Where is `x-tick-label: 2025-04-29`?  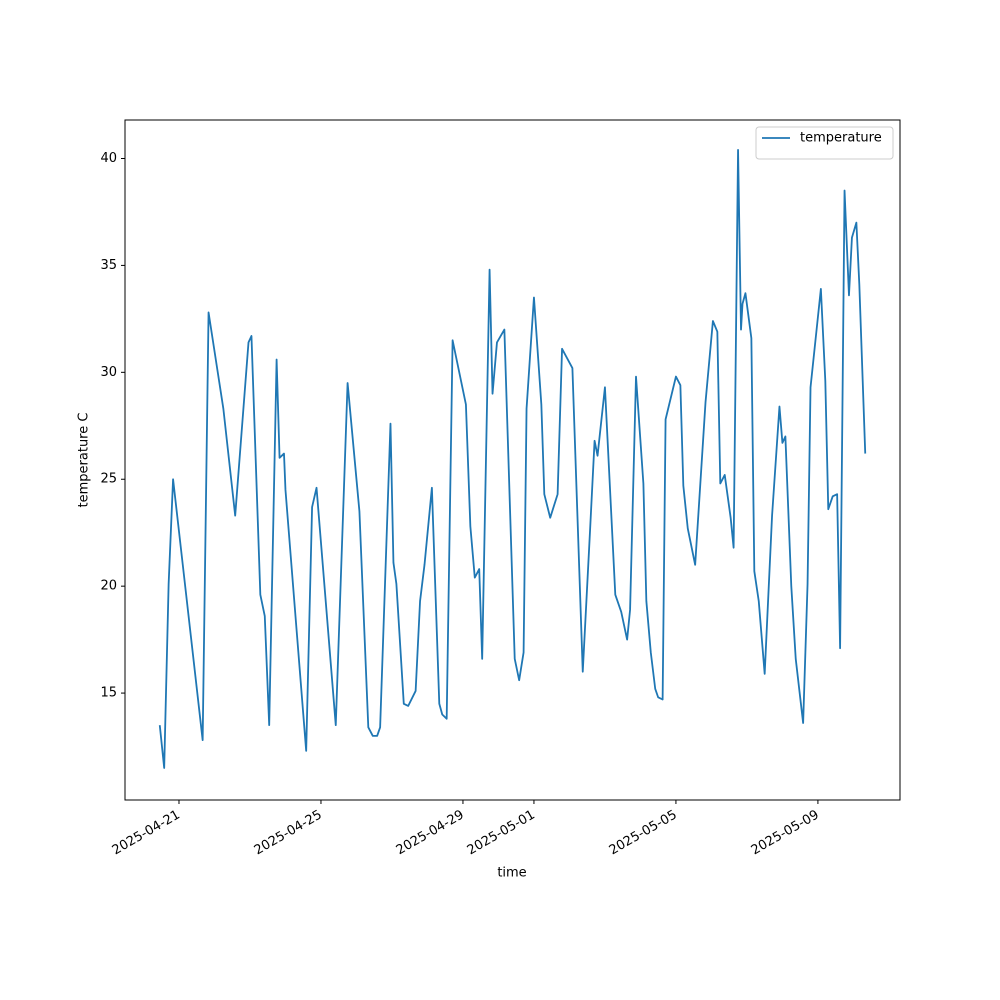
x-tick-label: 2025-04-29 is located at coordinates (430, 833).